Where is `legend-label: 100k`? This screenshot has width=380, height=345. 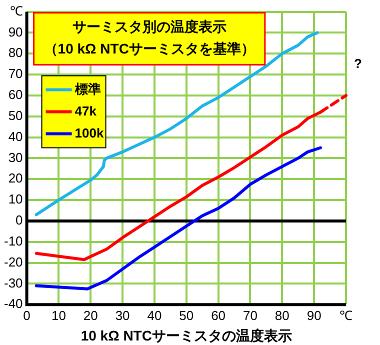
legend-label: 100k is located at coordinates (89, 132).